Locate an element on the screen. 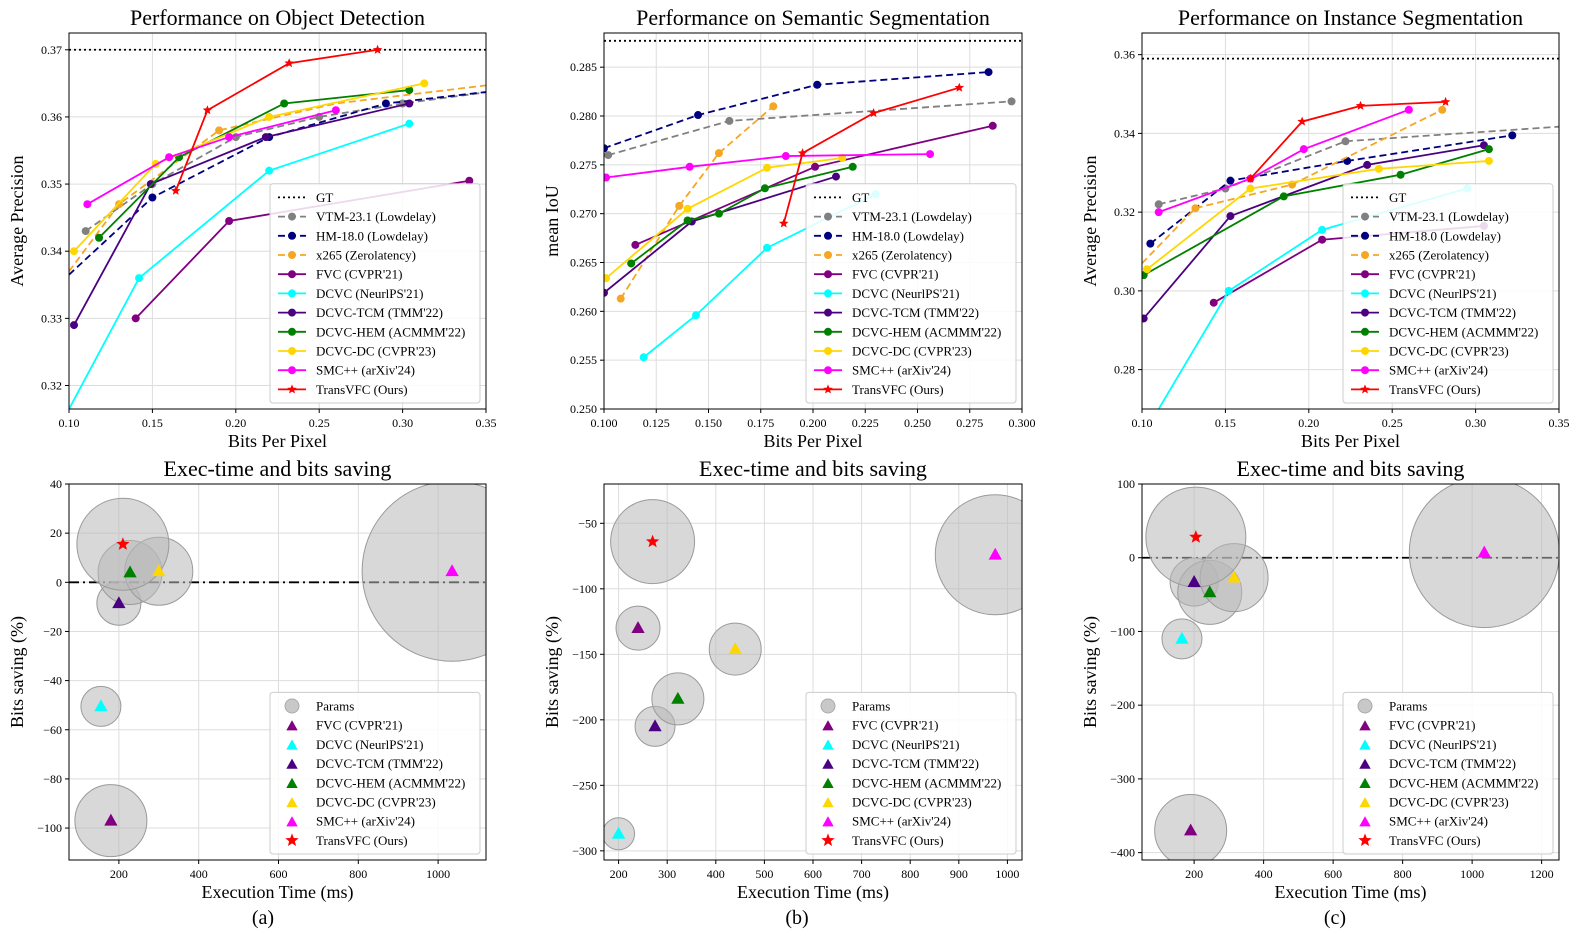  y-tick-label: 0.285 is located at coordinates (583, 67).